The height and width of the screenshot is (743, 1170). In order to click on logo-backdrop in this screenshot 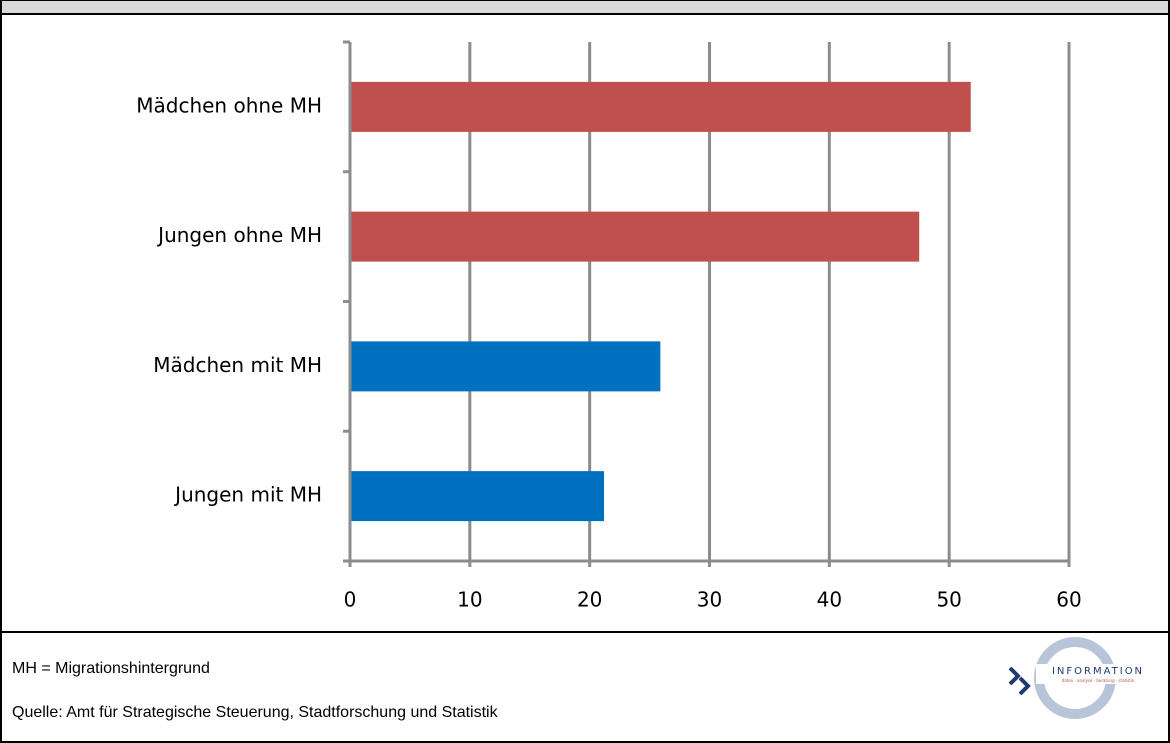, I will do `click(1099, 674)`.